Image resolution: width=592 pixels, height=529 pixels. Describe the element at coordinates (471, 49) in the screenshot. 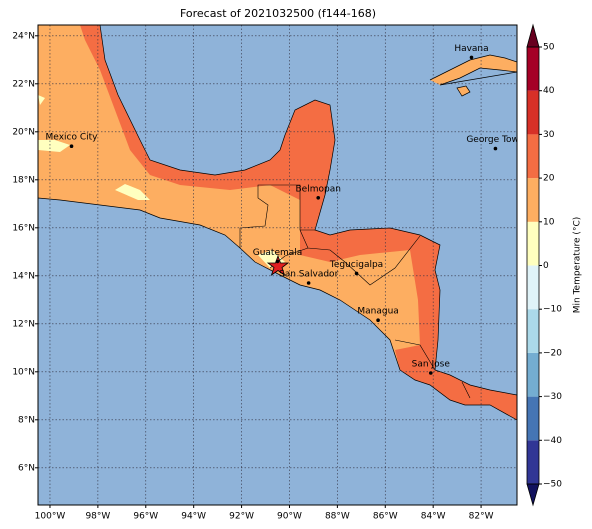

I see `city-label: Havana` at that location.